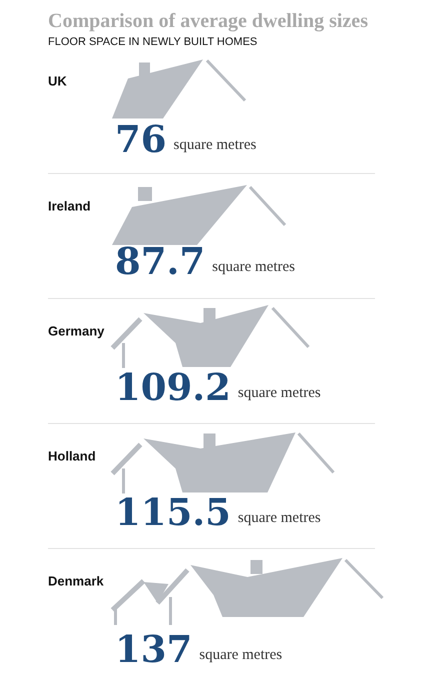 The image size is (435, 693). What do you see at coordinates (77, 331) in the screenshot?
I see `category-label: Germany` at bounding box center [77, 331].